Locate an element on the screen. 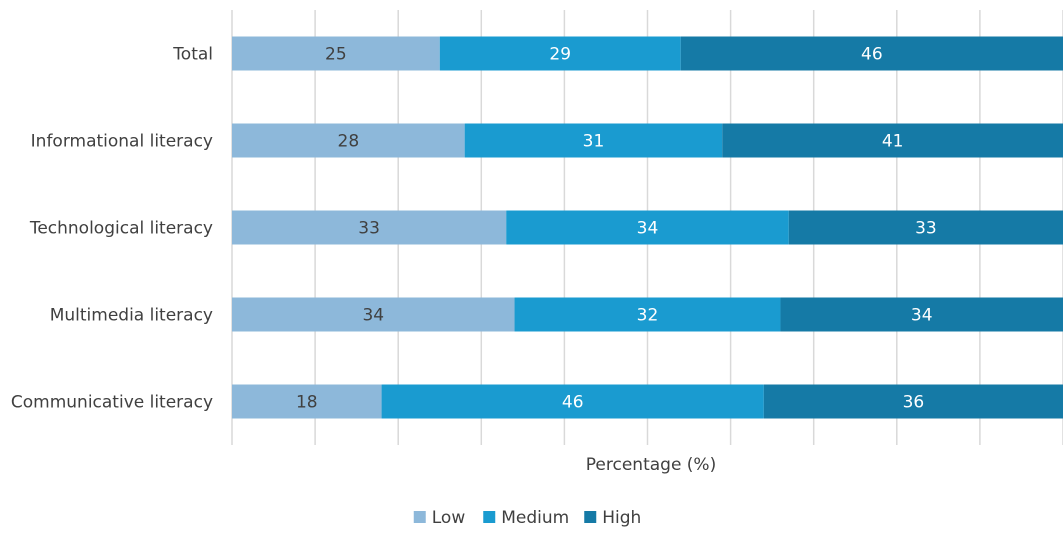  legend-label-high: High is located at coordinates (621, 518).